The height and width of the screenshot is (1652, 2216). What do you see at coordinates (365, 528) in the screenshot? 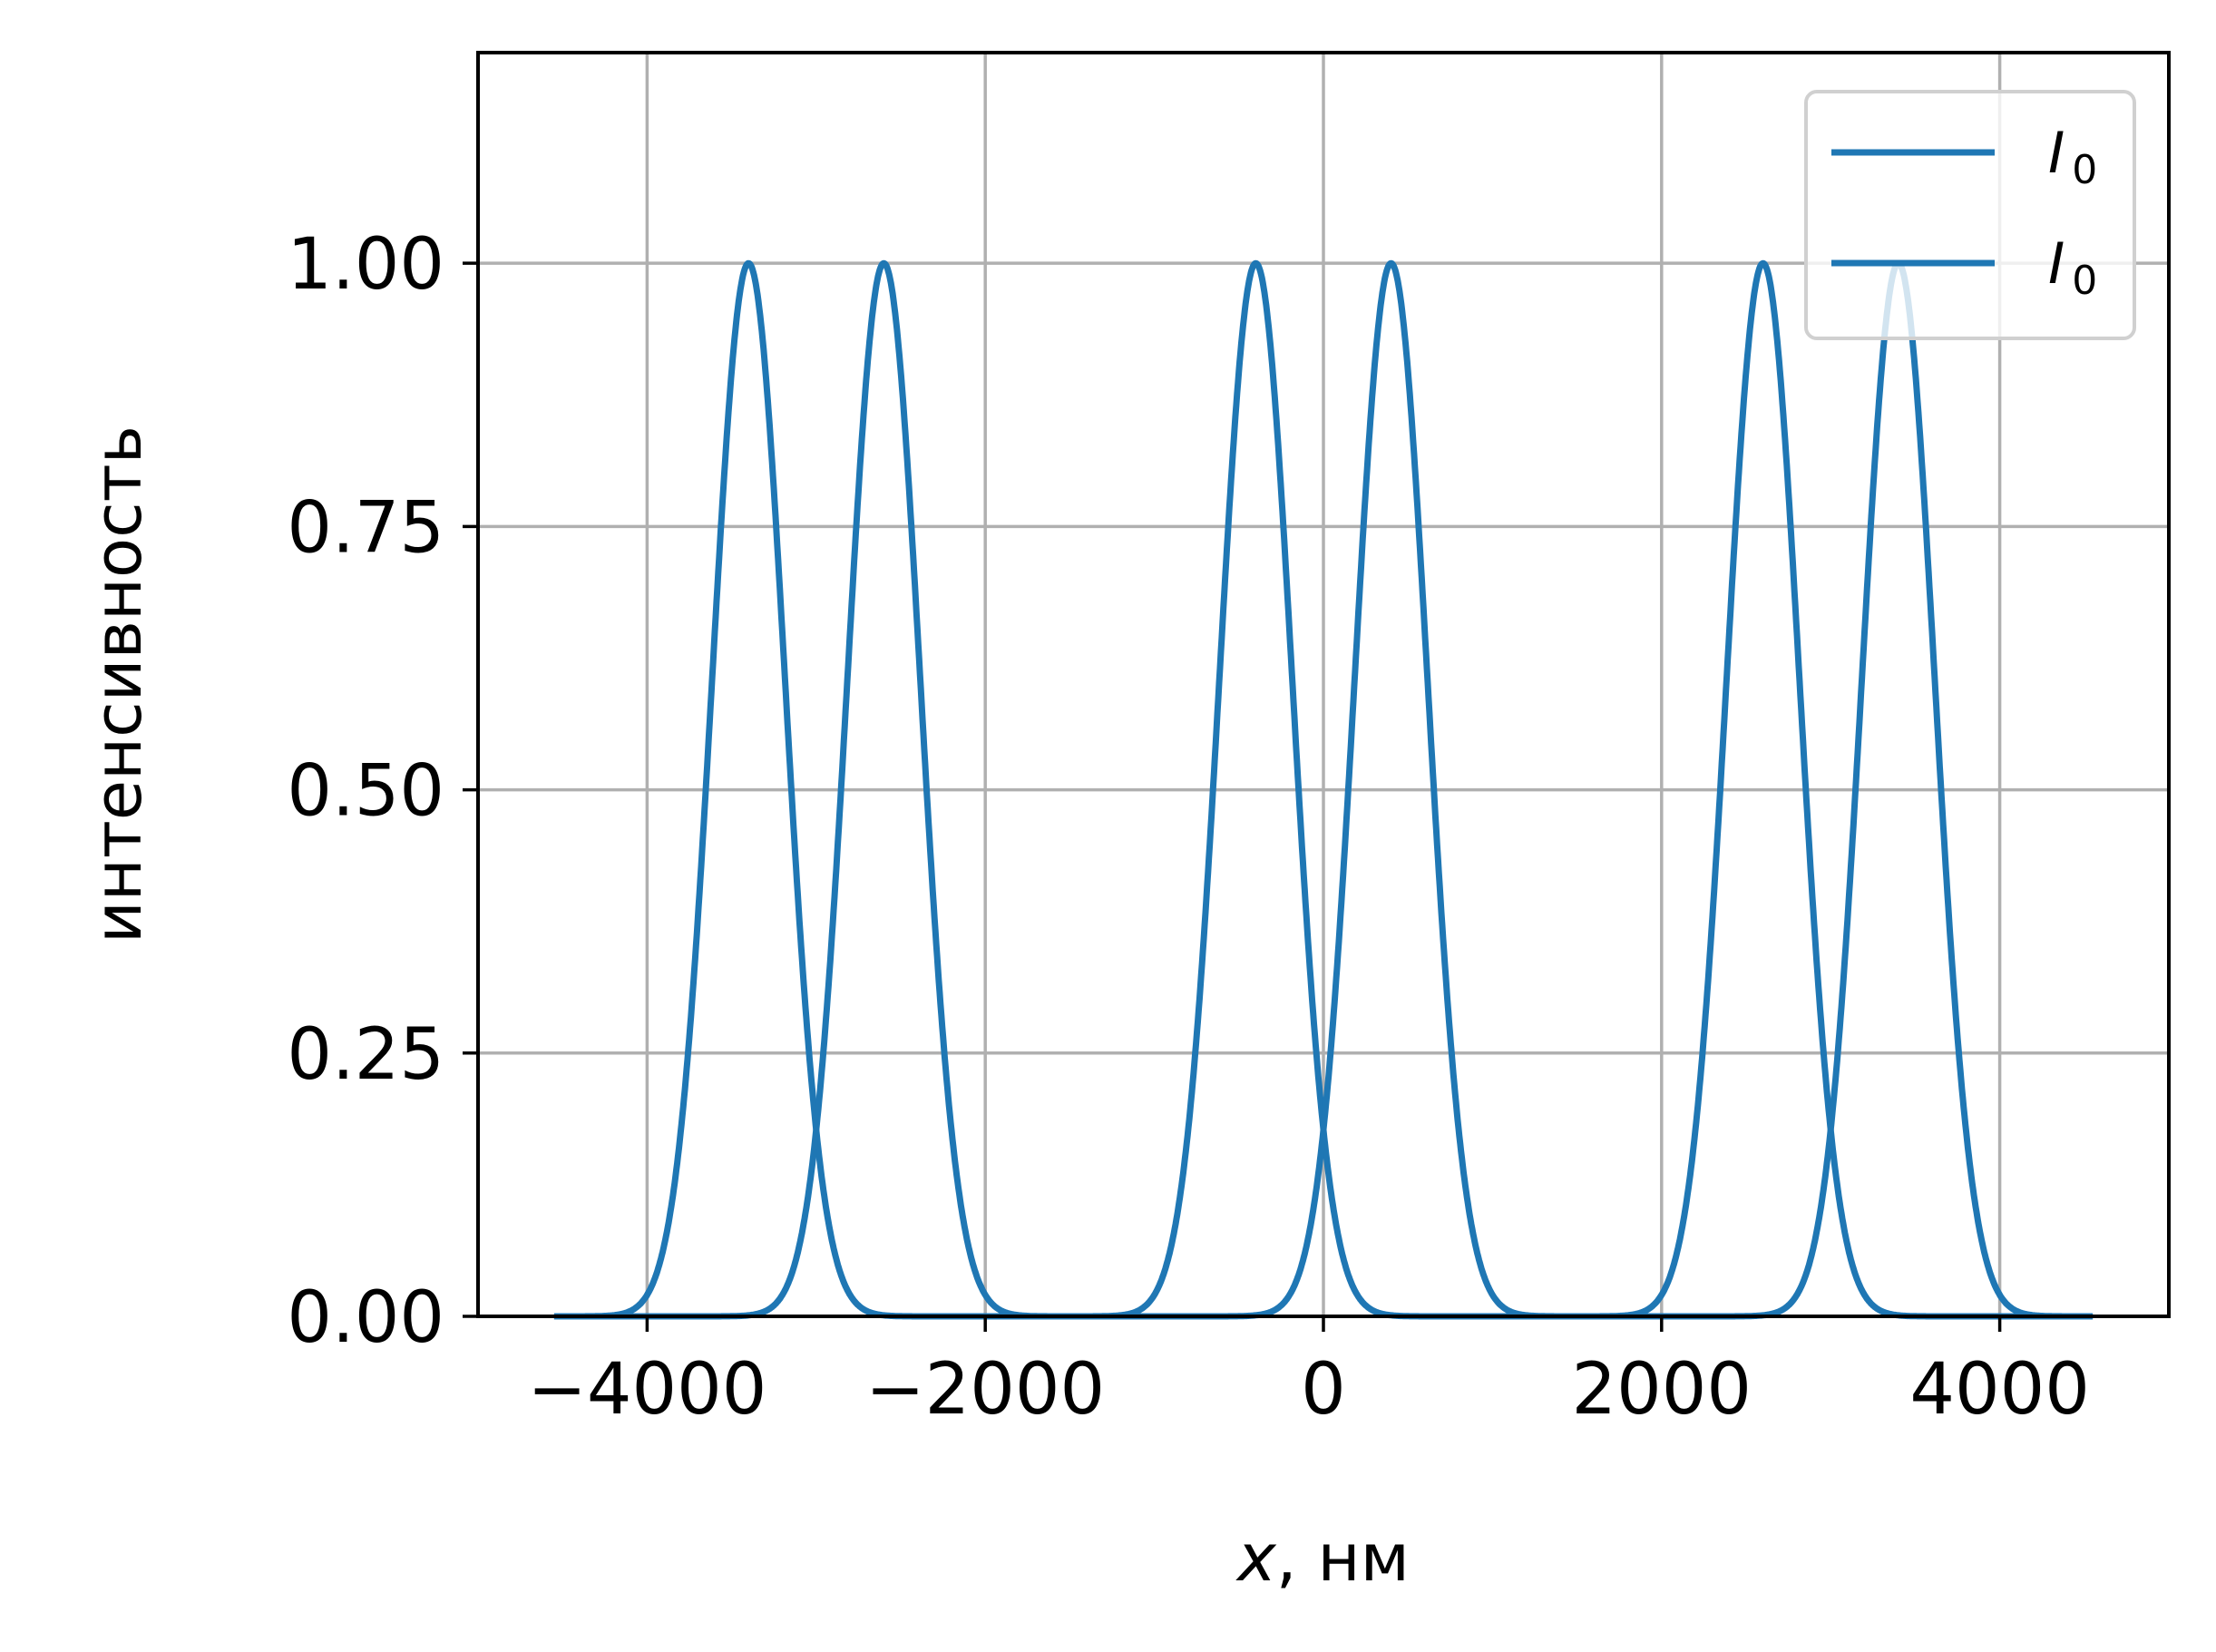
I see `y-tick-label: 0.75` at bounding box center [365, 528].